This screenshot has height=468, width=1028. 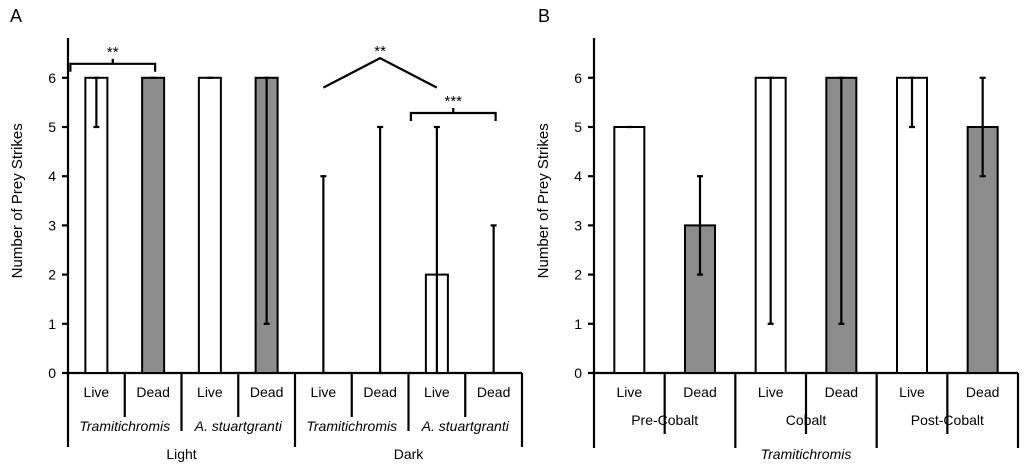 I want to click on x-group-label: Post-Cobalt, so click(x=947, y=420).